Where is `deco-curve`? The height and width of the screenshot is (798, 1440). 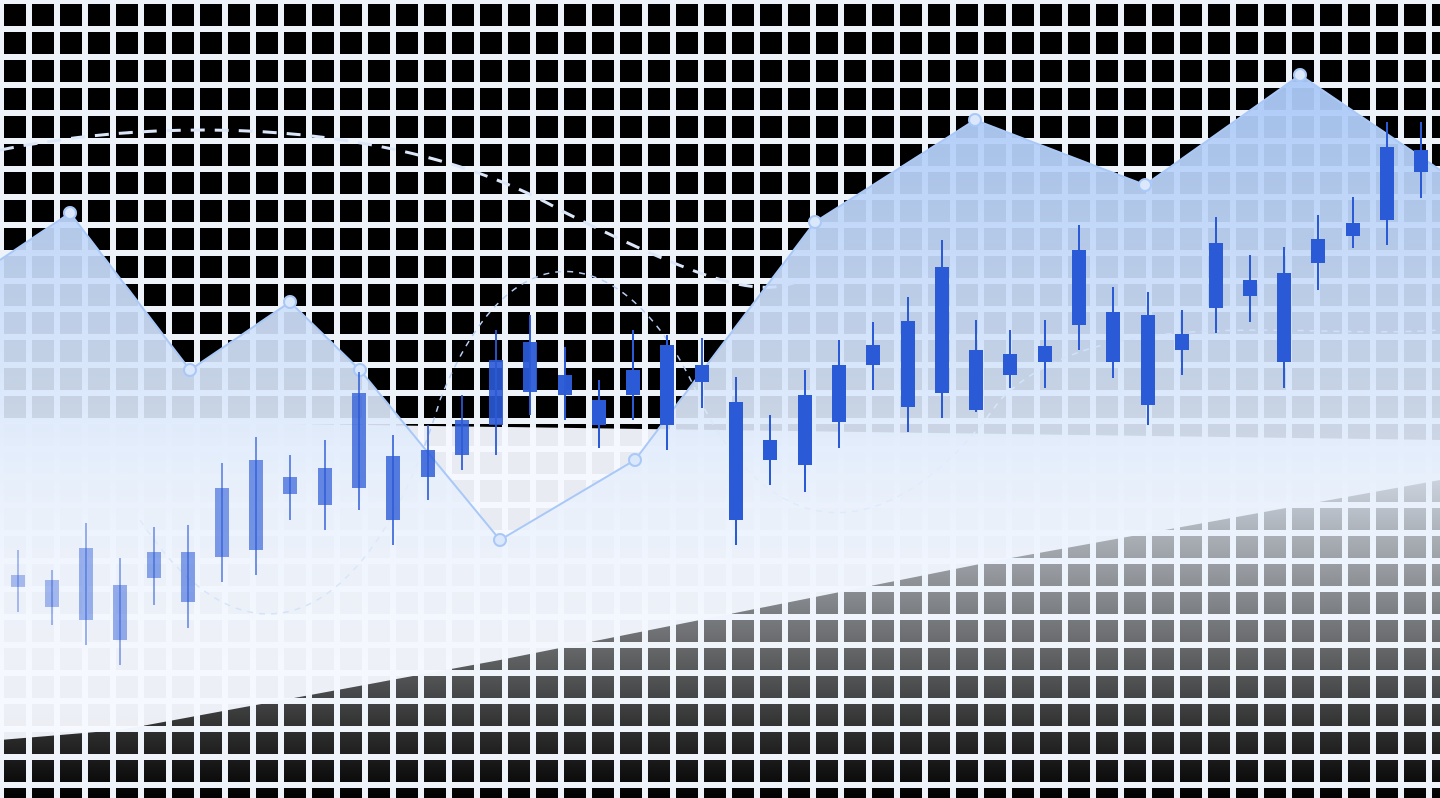 deco-curve is located at coordinates (400, 208).